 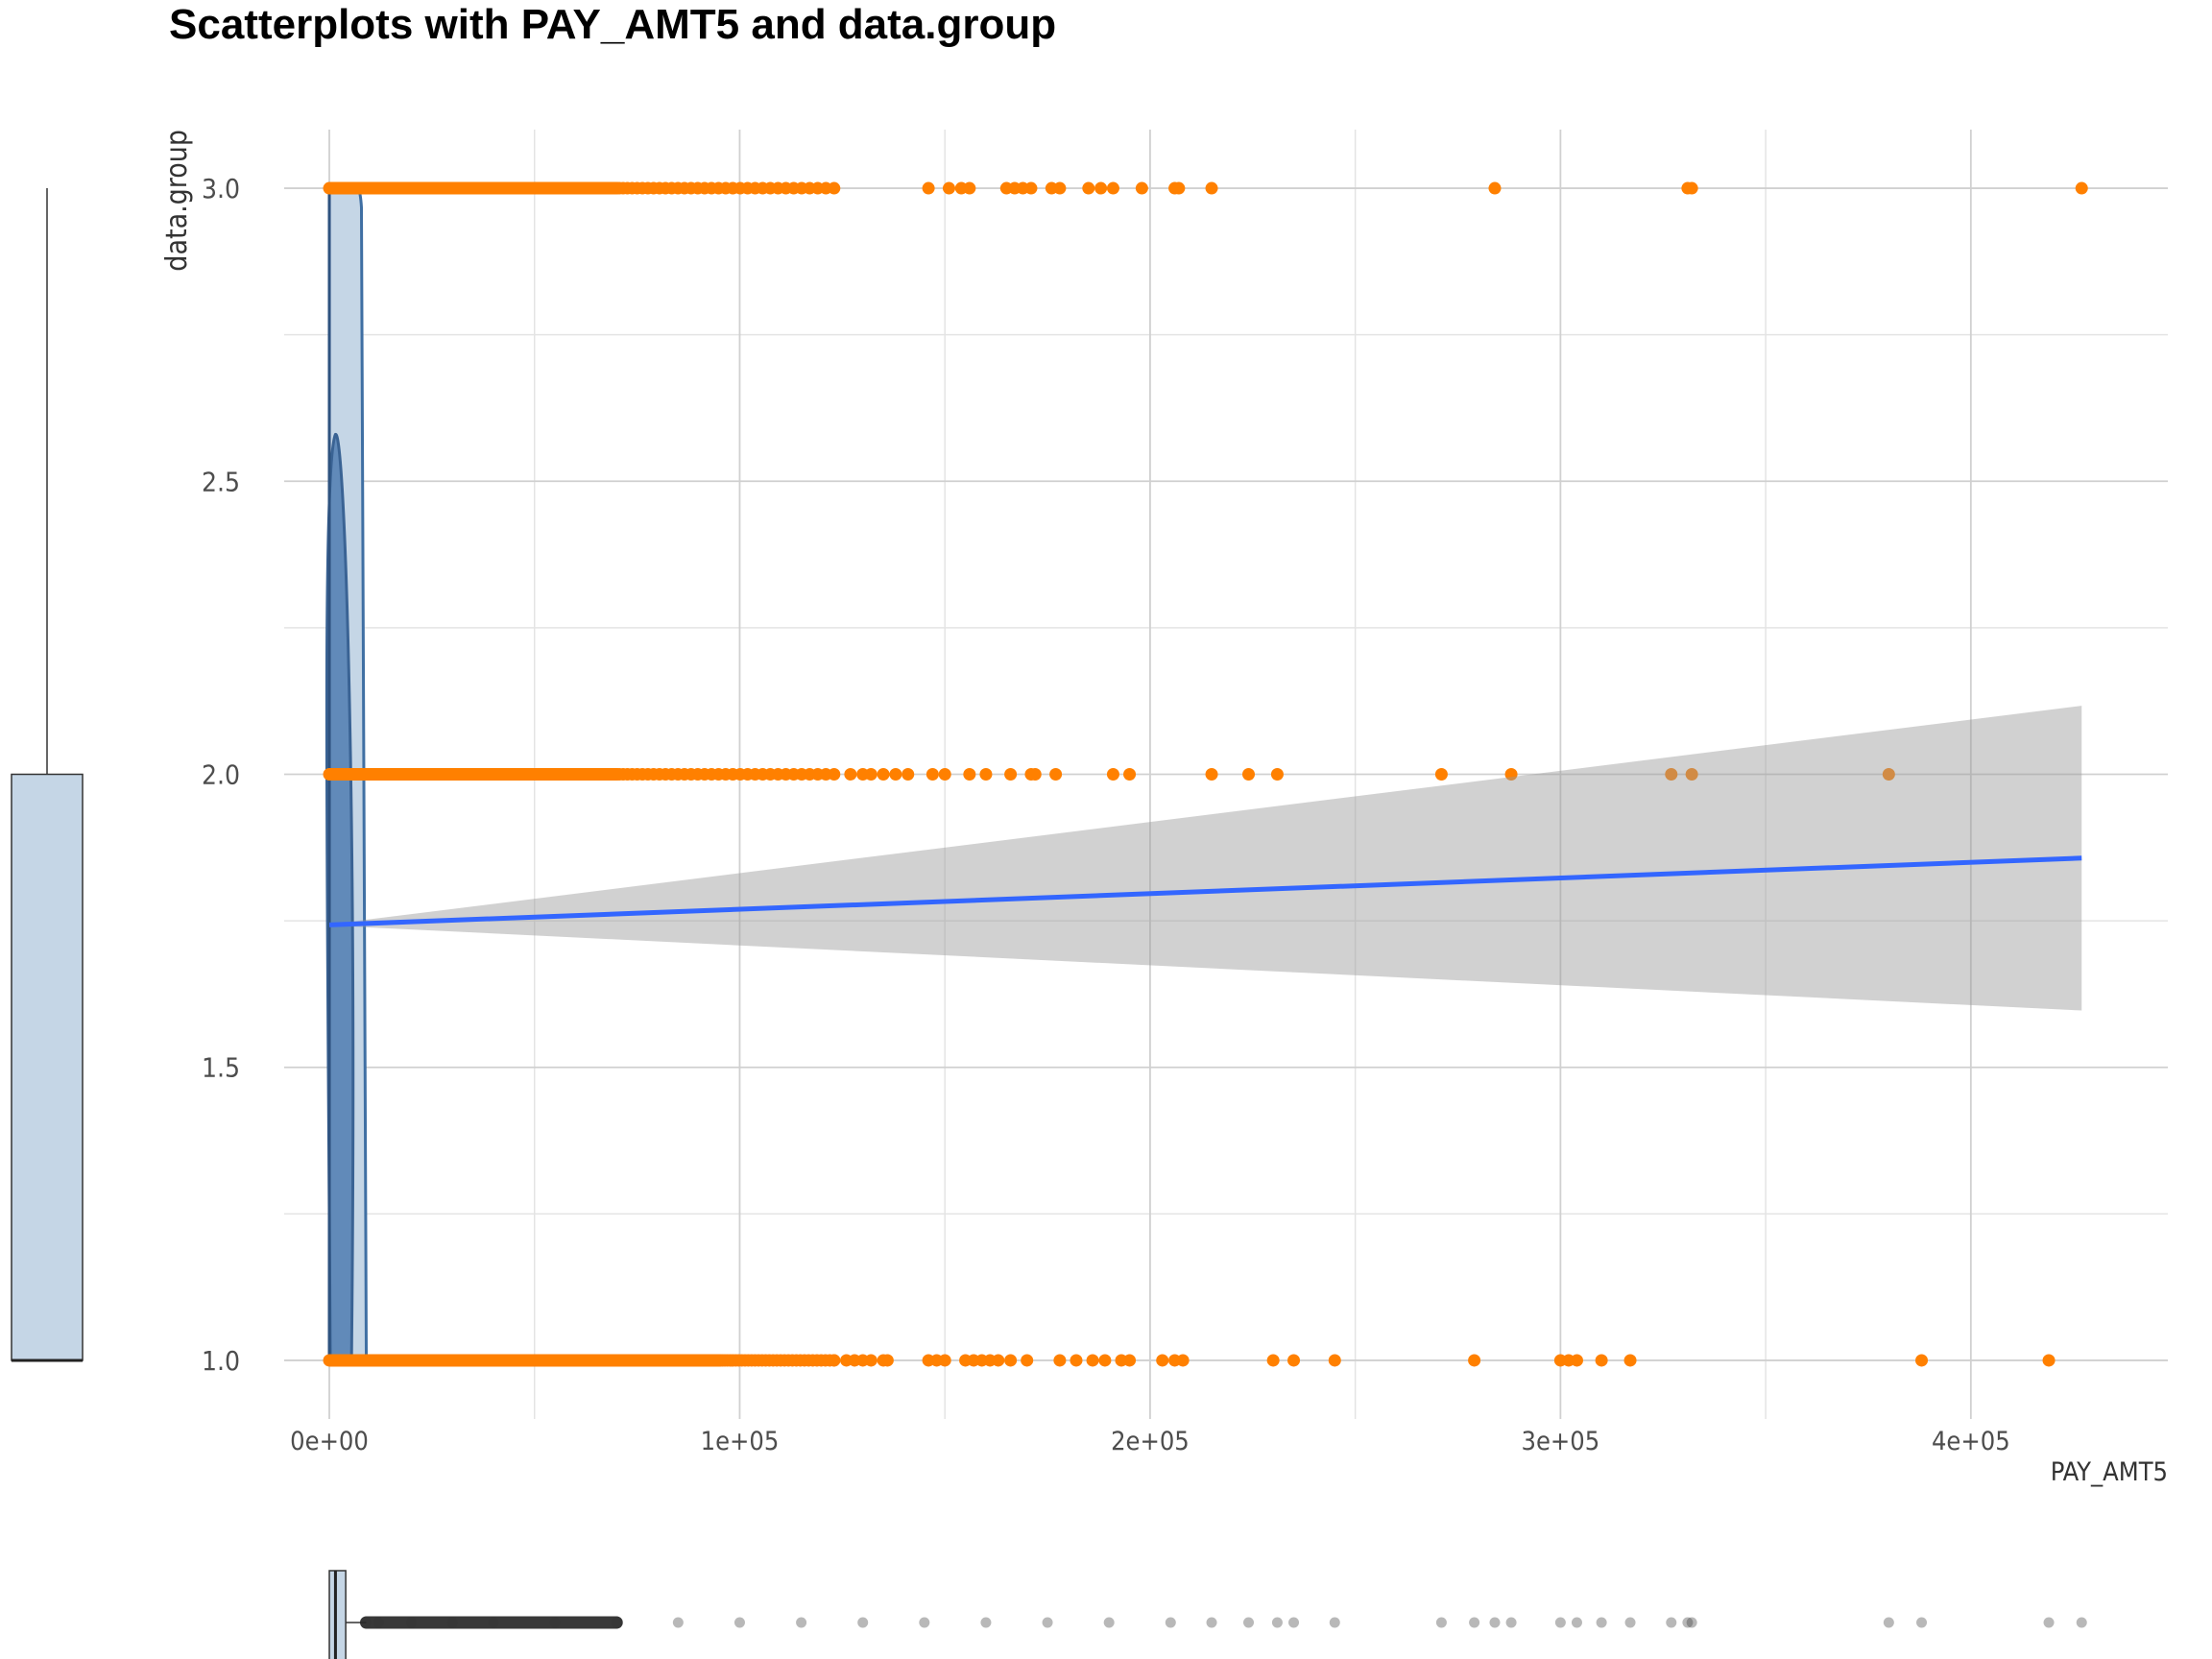 What do you see at coordinates (740, 1441) in the screenshot?
I see `x-tick-label: 1e+05` at bounding box center [740, 1441].